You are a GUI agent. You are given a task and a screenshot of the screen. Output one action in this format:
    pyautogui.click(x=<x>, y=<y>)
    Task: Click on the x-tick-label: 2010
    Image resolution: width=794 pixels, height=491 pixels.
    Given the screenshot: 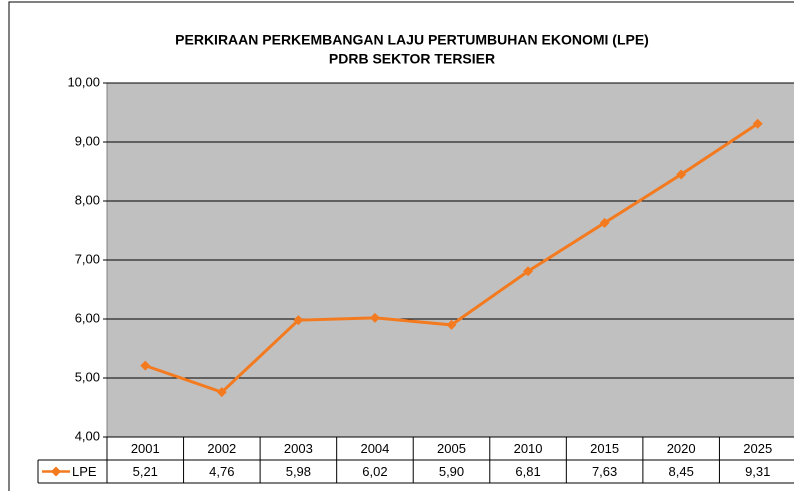 What is the action you would take?
    pyautogui.click(x=528, y=448)
    